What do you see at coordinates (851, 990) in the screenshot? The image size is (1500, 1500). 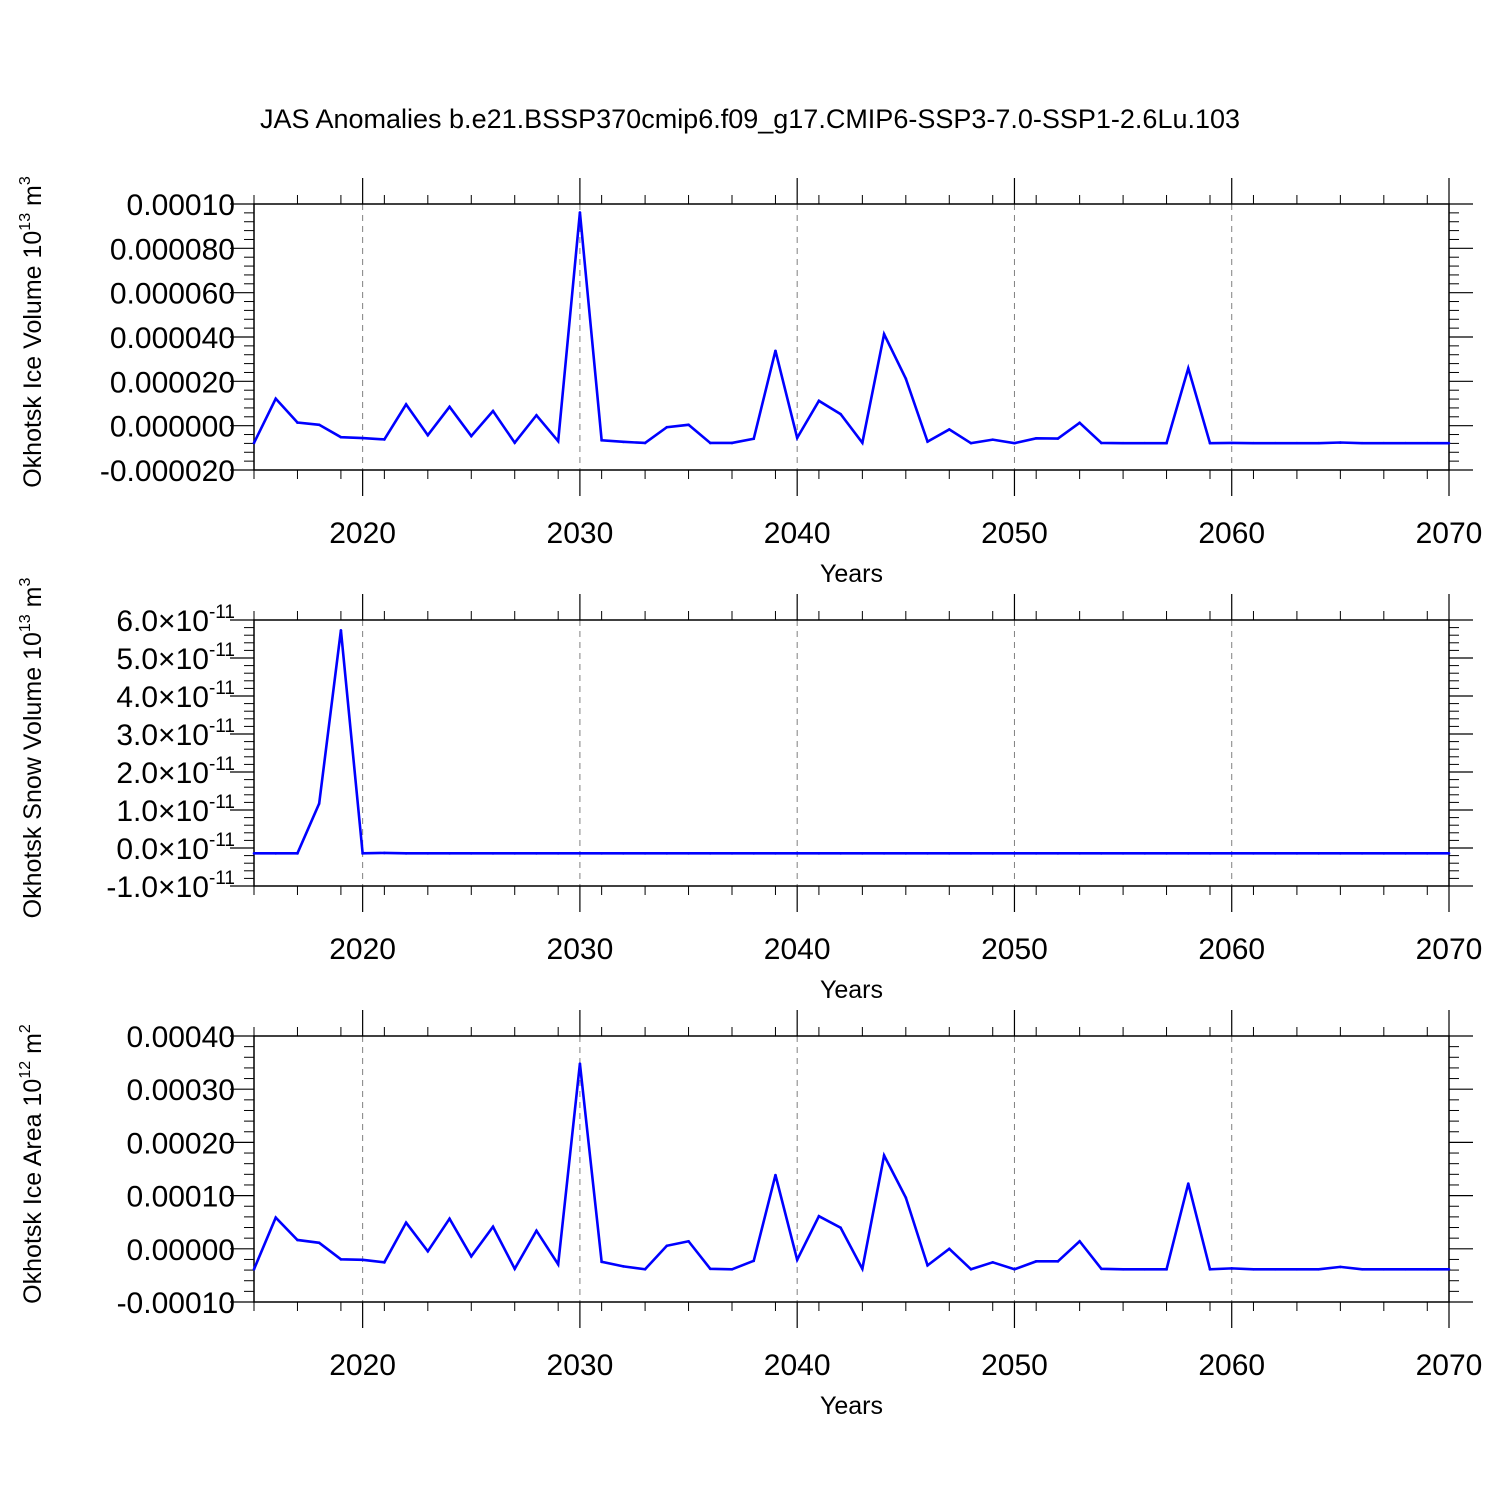 I see `x-axis-label: Years` at bounding box center [851, 990].